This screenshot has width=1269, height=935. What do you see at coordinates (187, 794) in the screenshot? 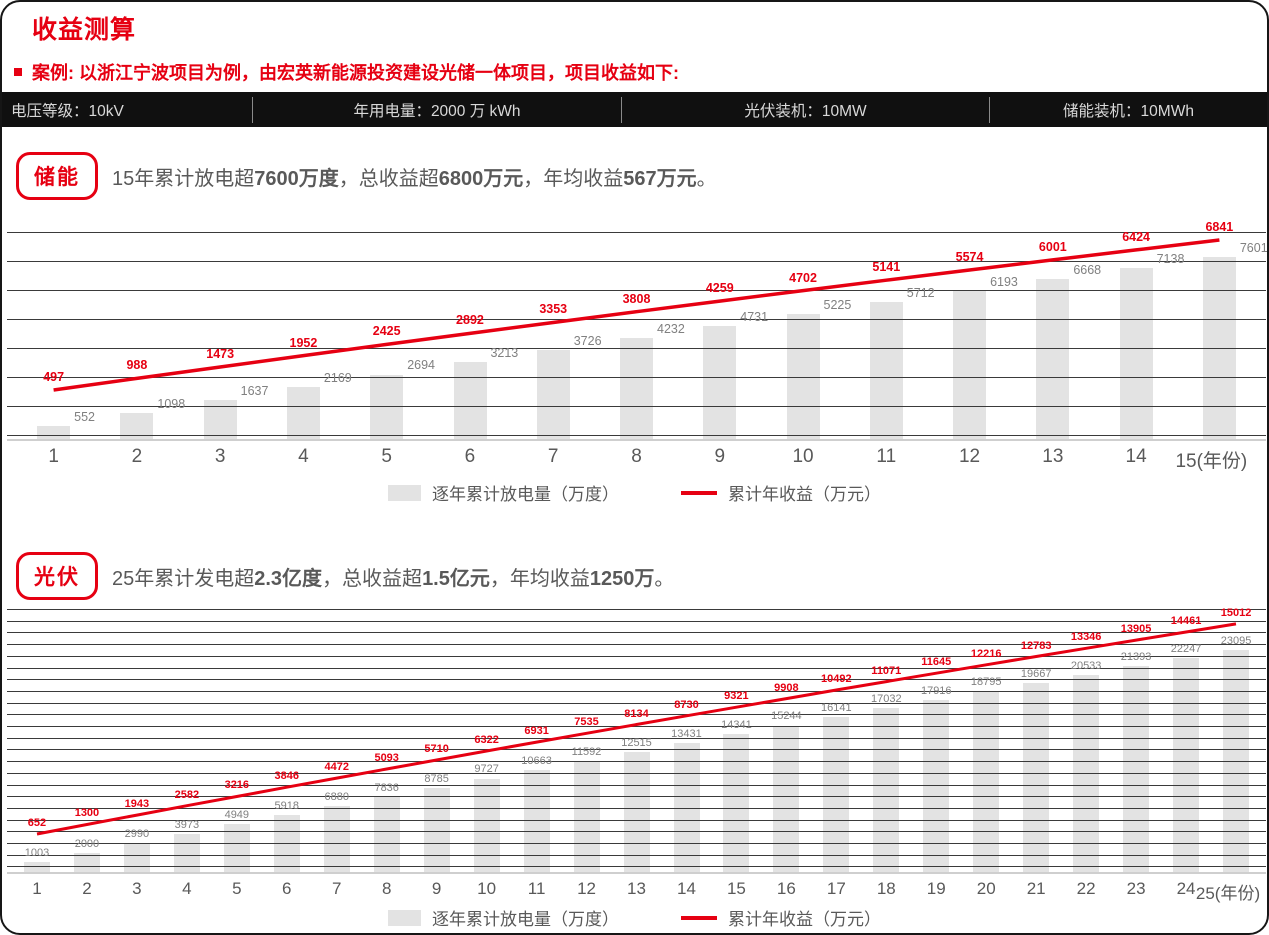
I see `line-value-label: 2582` at bounding box center [187, 794].